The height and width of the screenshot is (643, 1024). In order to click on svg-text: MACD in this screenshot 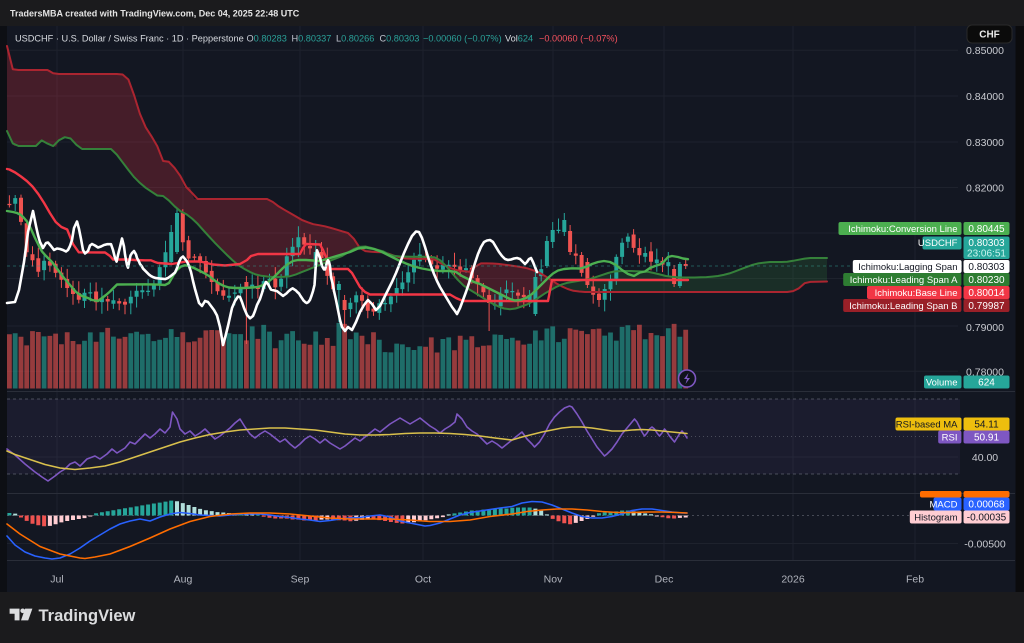, I will do `click(944, 504)`.